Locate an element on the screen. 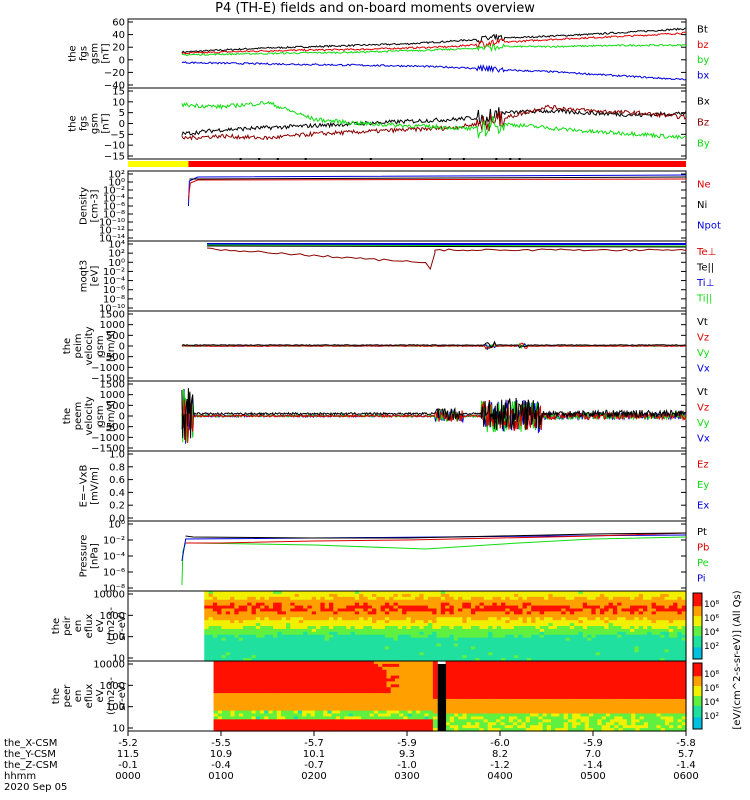  y-axis-label: en is located at coordinates (78, 696).